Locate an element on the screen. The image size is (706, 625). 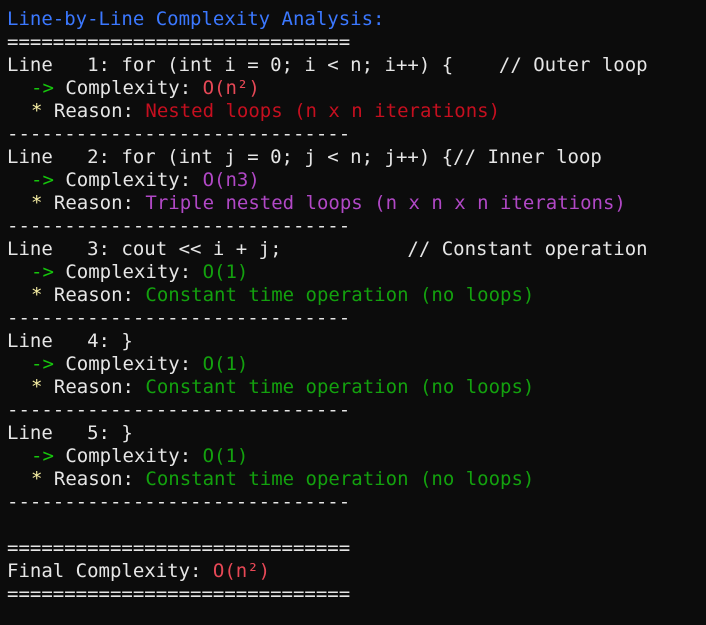
entry-line-4: Line 4: } is located at coordinates (356, 341).